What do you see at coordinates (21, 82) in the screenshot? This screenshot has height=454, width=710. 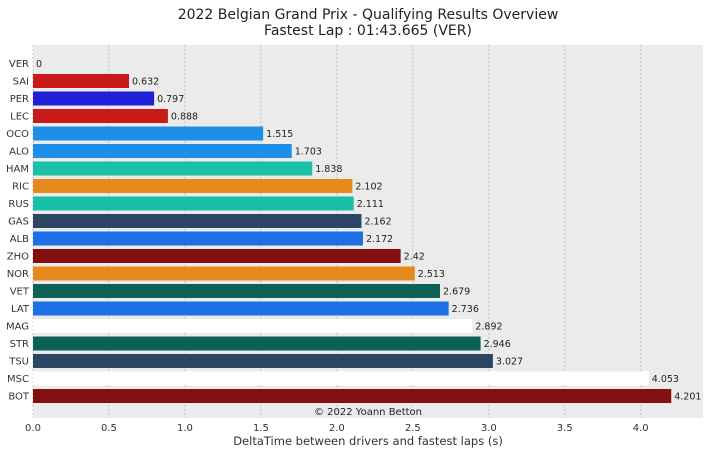 I see `driver-label: SAI` at bounding box center [21, 82].